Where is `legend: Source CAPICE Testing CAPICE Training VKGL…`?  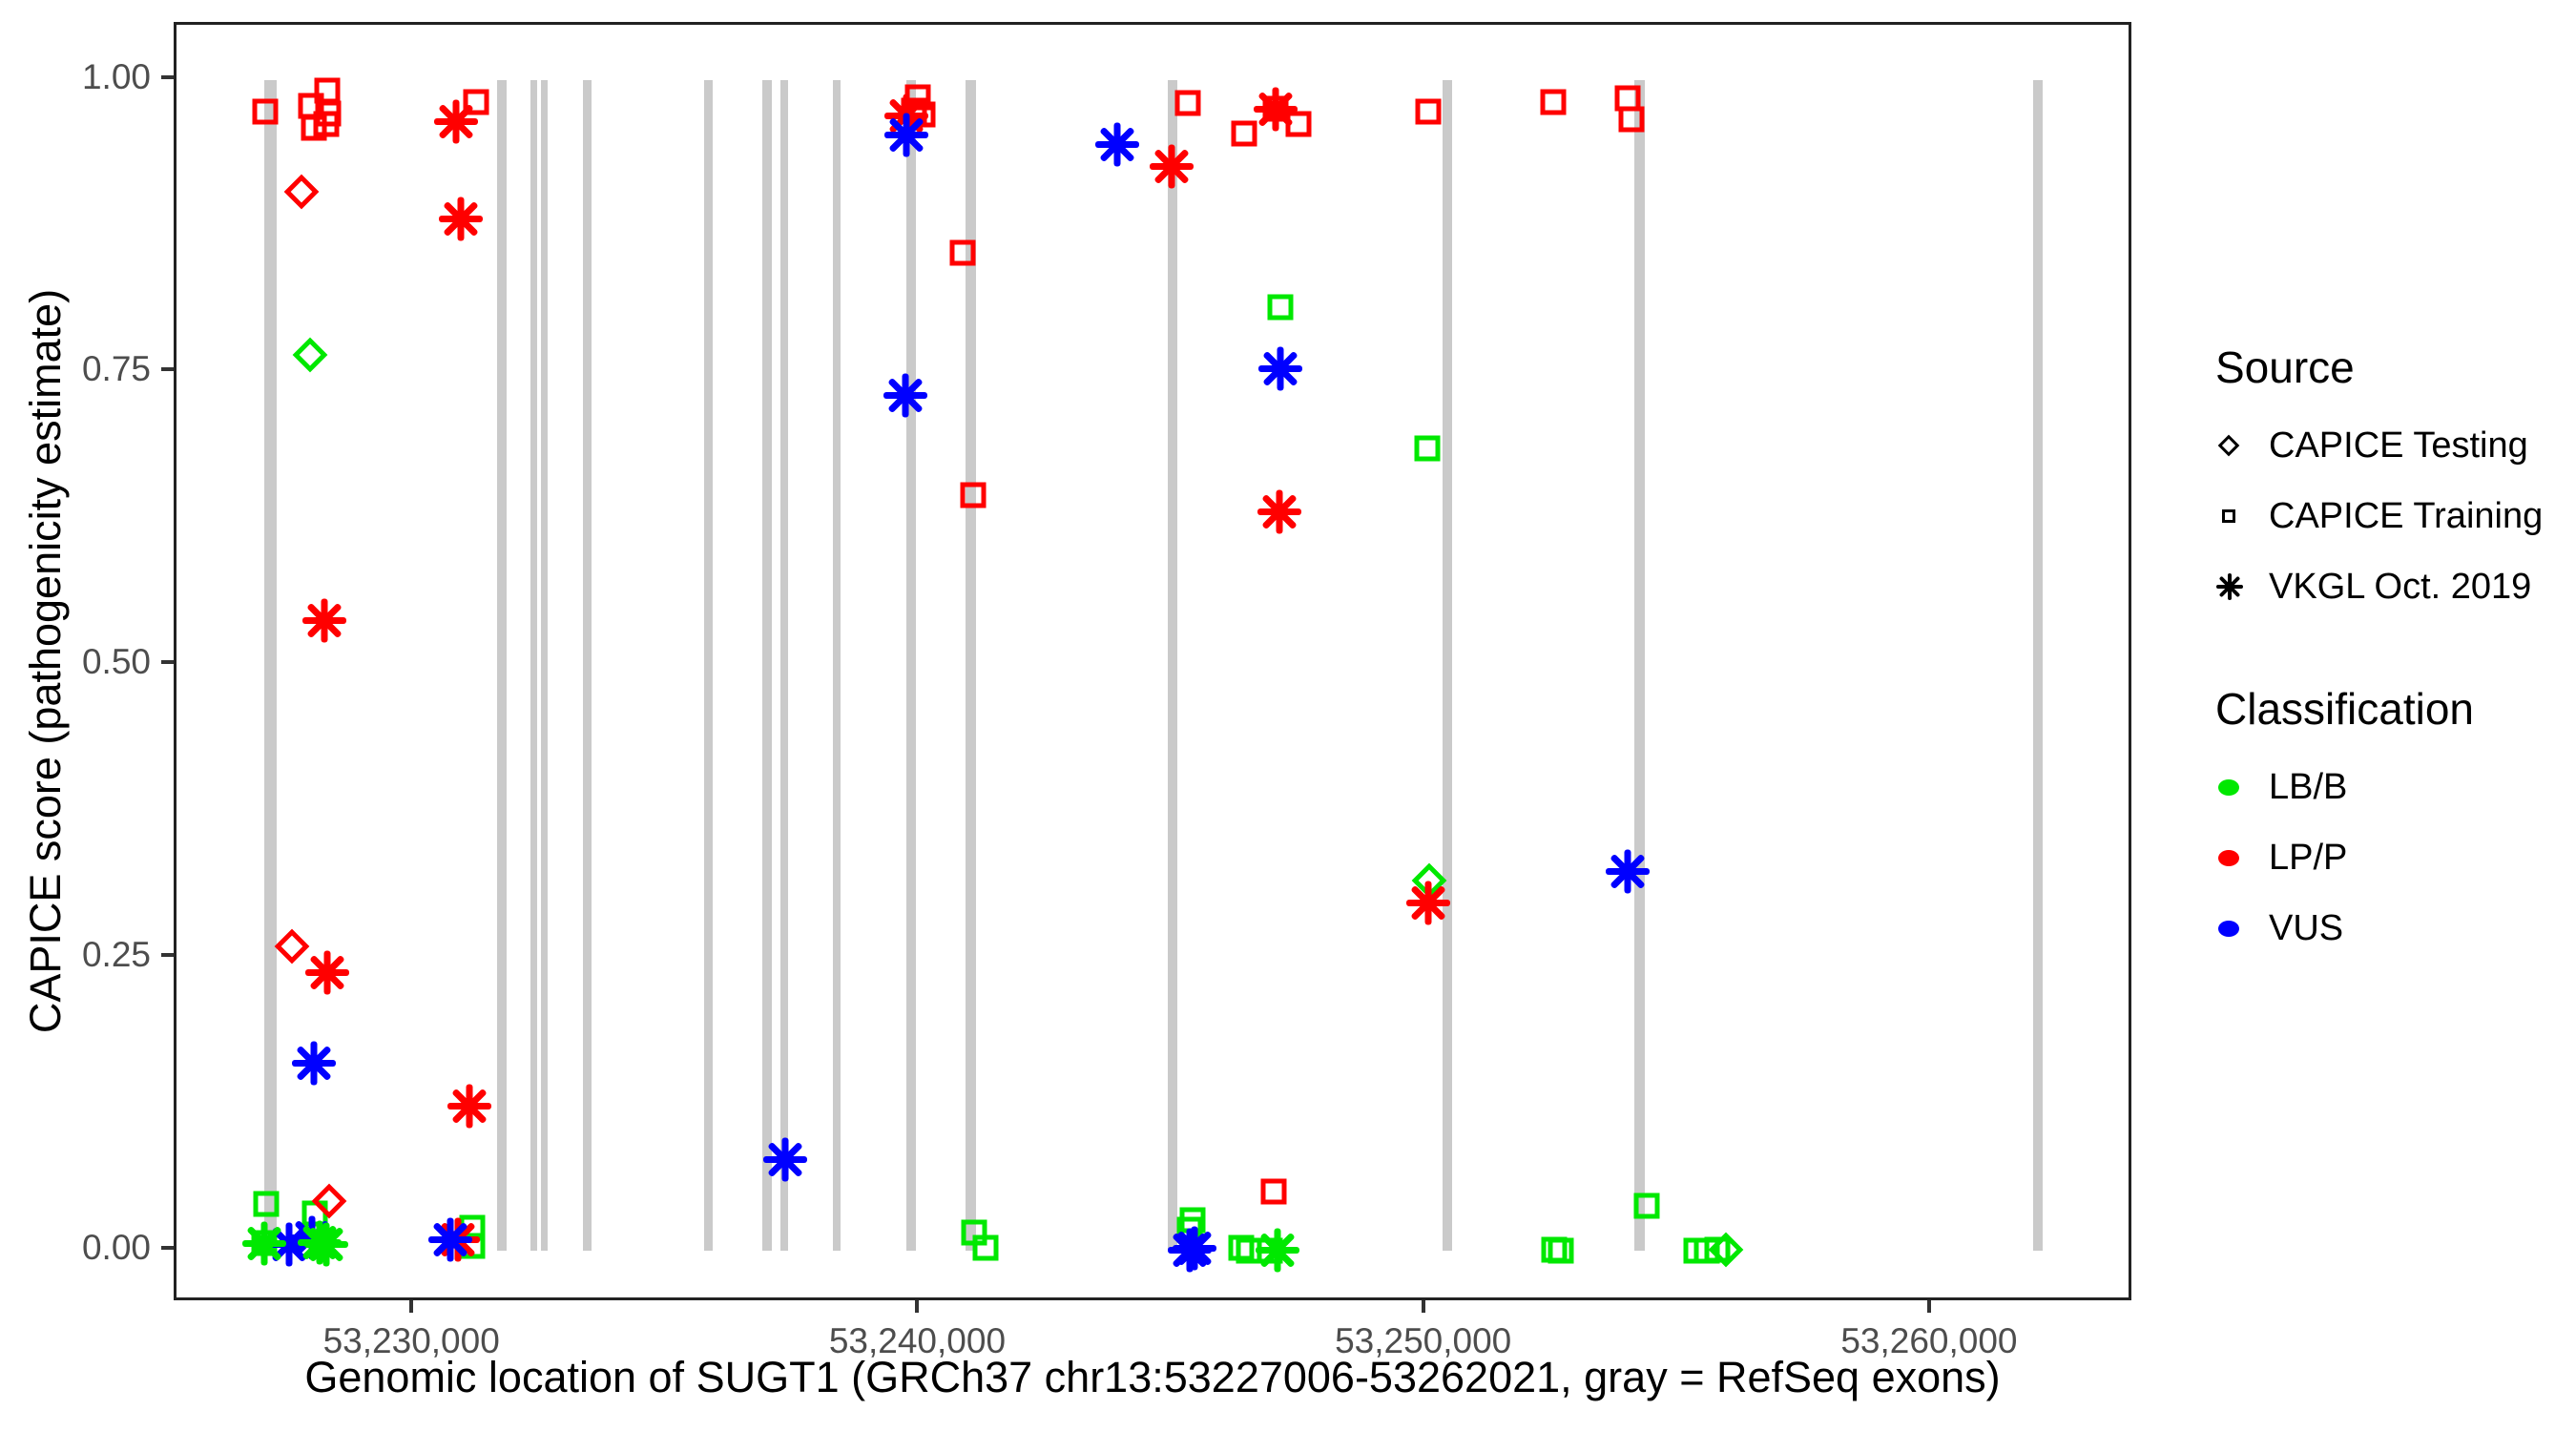 legend: Source CAPICE Testing CAPICE Training VKGL… is located at coordinates (2391, 653).